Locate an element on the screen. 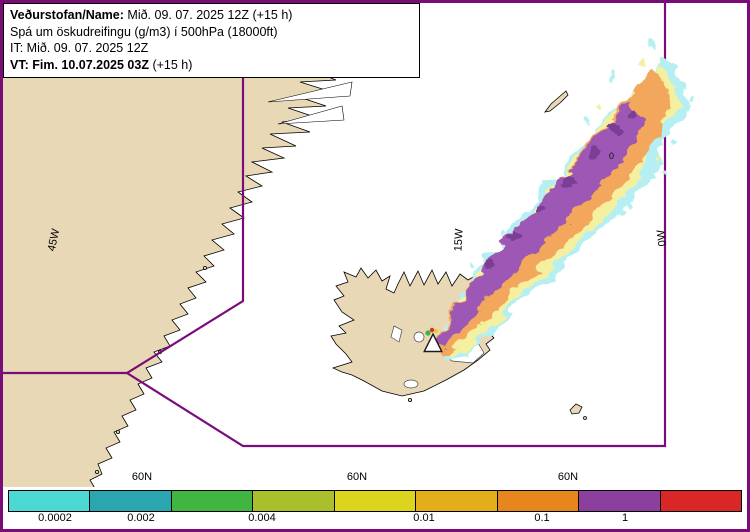  colorbar-tick-label: 0.0002 is located at coordinates (55, 518).